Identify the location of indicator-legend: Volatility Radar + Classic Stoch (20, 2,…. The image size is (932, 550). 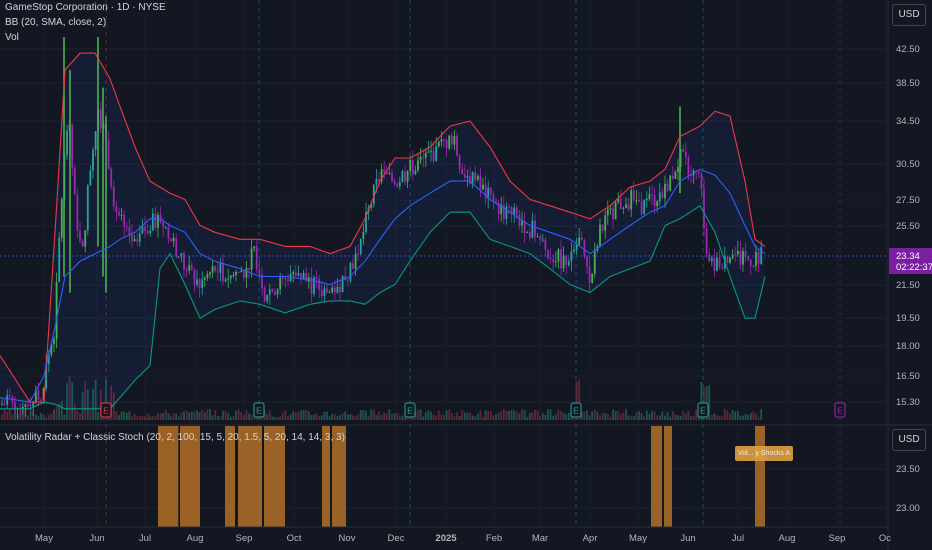
(175, 437).